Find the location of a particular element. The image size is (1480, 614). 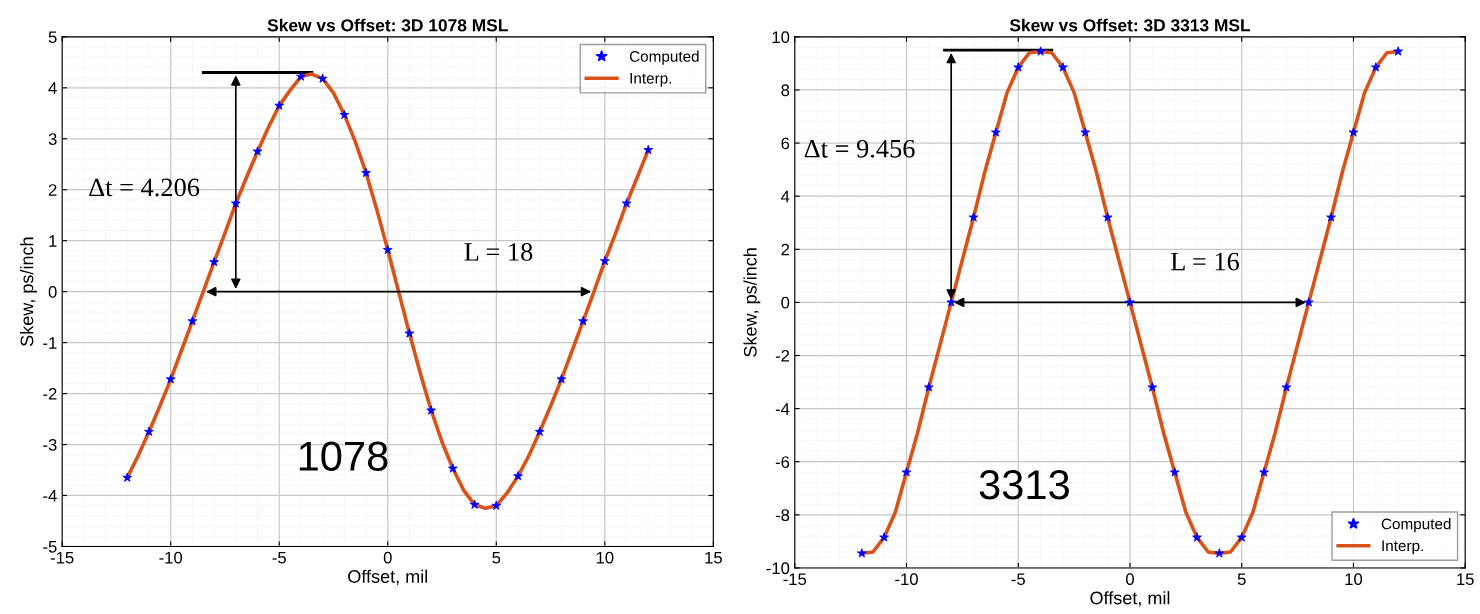

chart-title: Skew vs Offset: 3D 3313 MSL is located at coordinates (1130, 25).